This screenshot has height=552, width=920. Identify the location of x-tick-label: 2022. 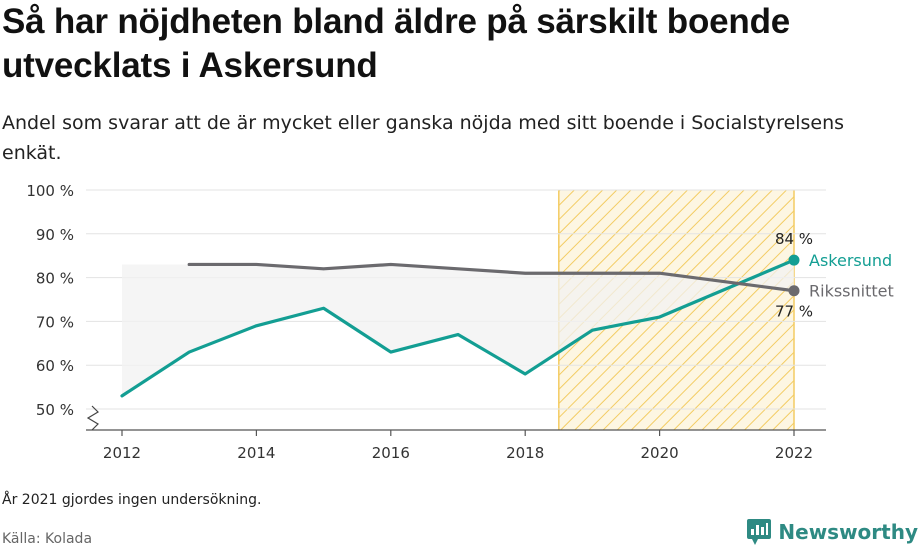
(794, 453).